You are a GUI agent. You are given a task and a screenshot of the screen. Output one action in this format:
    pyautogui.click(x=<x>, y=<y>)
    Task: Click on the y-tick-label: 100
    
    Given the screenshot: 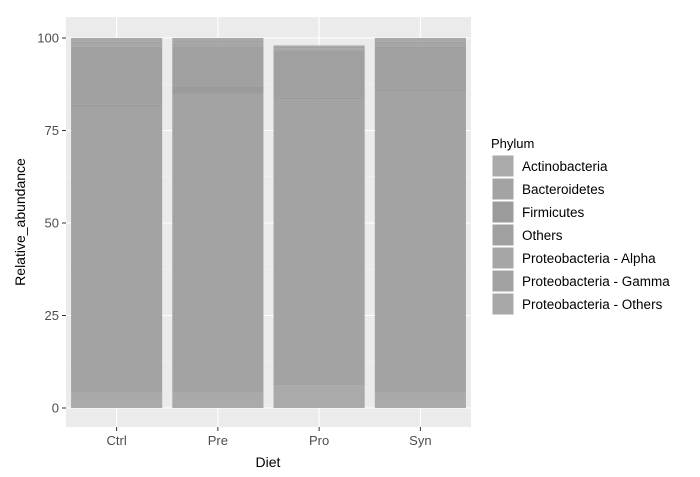 What is the action you would take?
    pyautogui.click(x=48, y=38)
    